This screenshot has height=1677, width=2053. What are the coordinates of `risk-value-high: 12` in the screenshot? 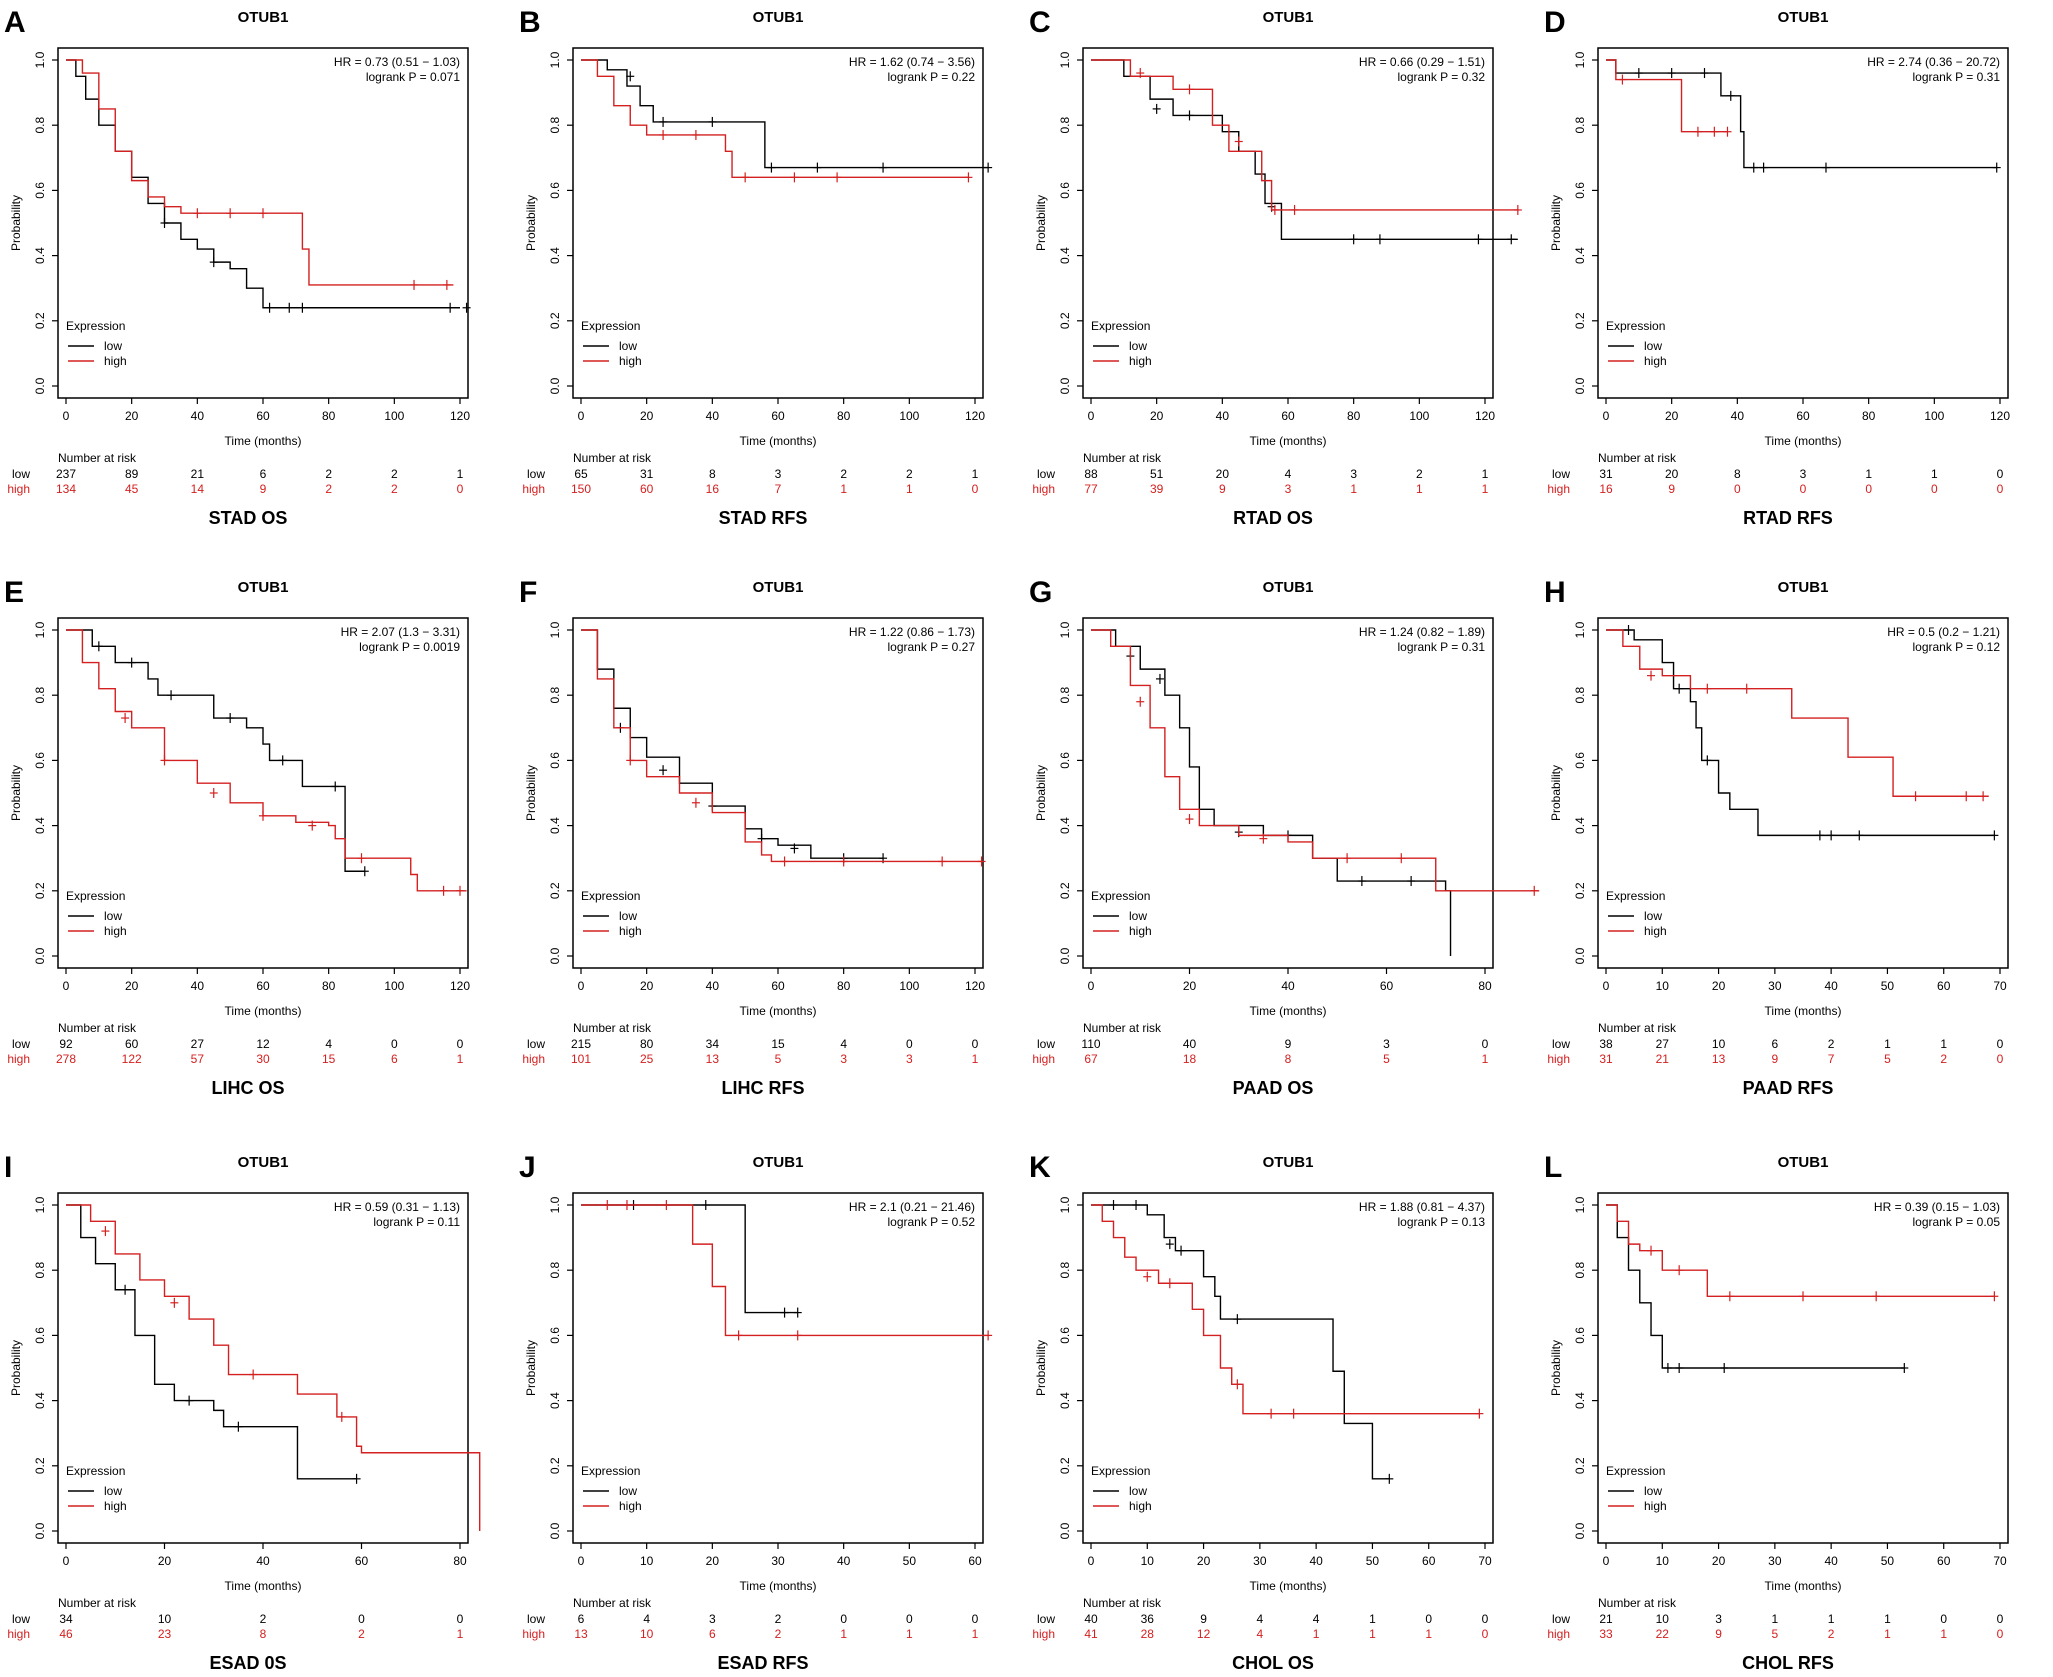 It's located at (1204, 1634).